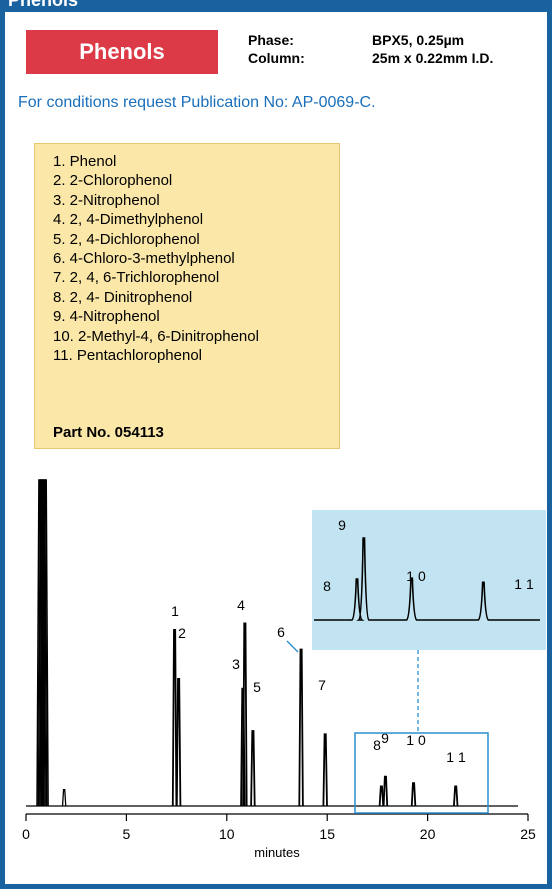 This screenshot has width=552, height=889. Describe the element at coordinates (277, 852) in the screenshot. I see `x-axis-label: minutes` at that location.